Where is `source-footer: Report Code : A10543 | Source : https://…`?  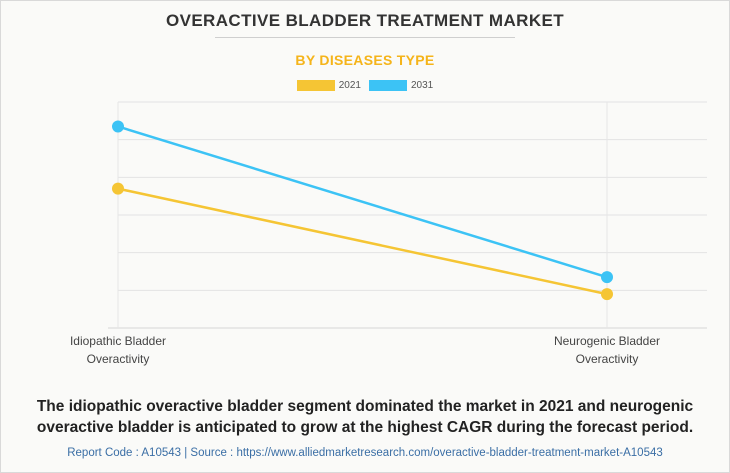
source-footer: Report Code : A10543 | Source : https://… is located at coordinates (365, 453).